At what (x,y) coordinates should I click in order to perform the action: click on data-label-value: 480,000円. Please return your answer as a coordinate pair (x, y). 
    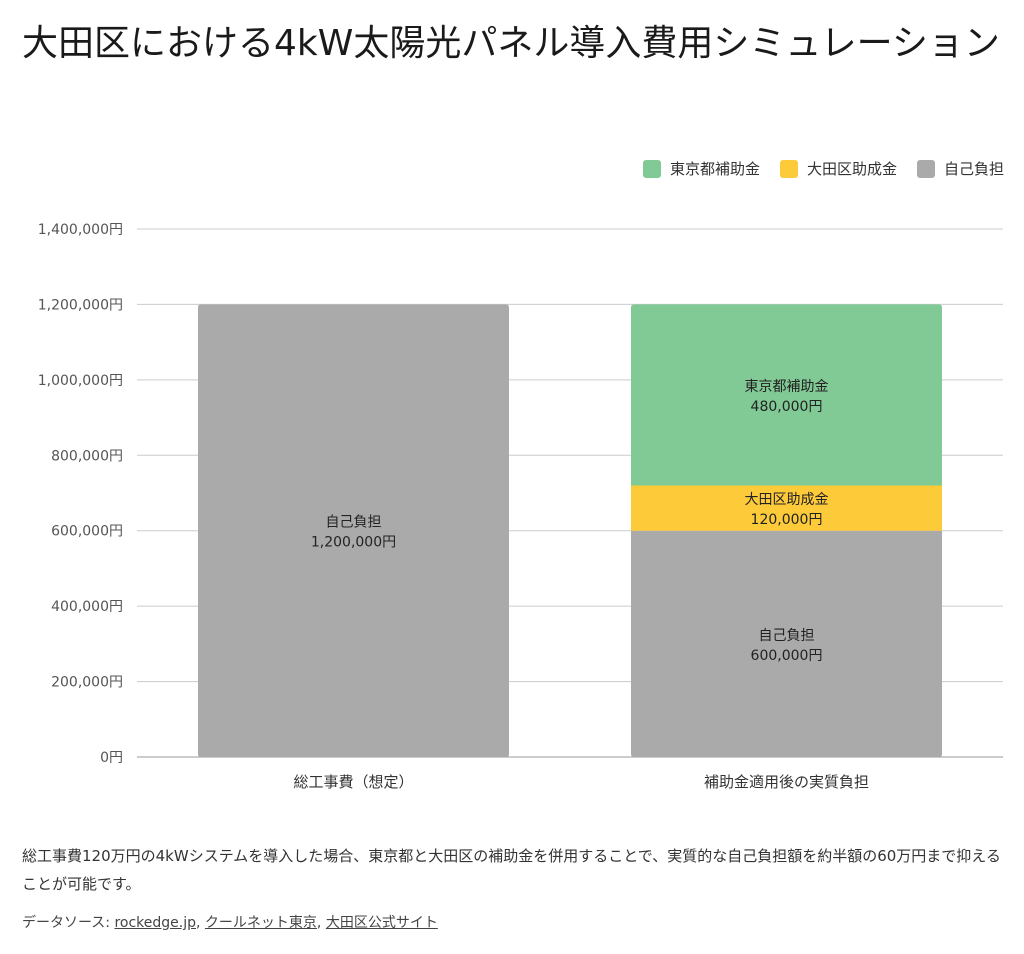
    Looking at the image, I should click on (787, 407).